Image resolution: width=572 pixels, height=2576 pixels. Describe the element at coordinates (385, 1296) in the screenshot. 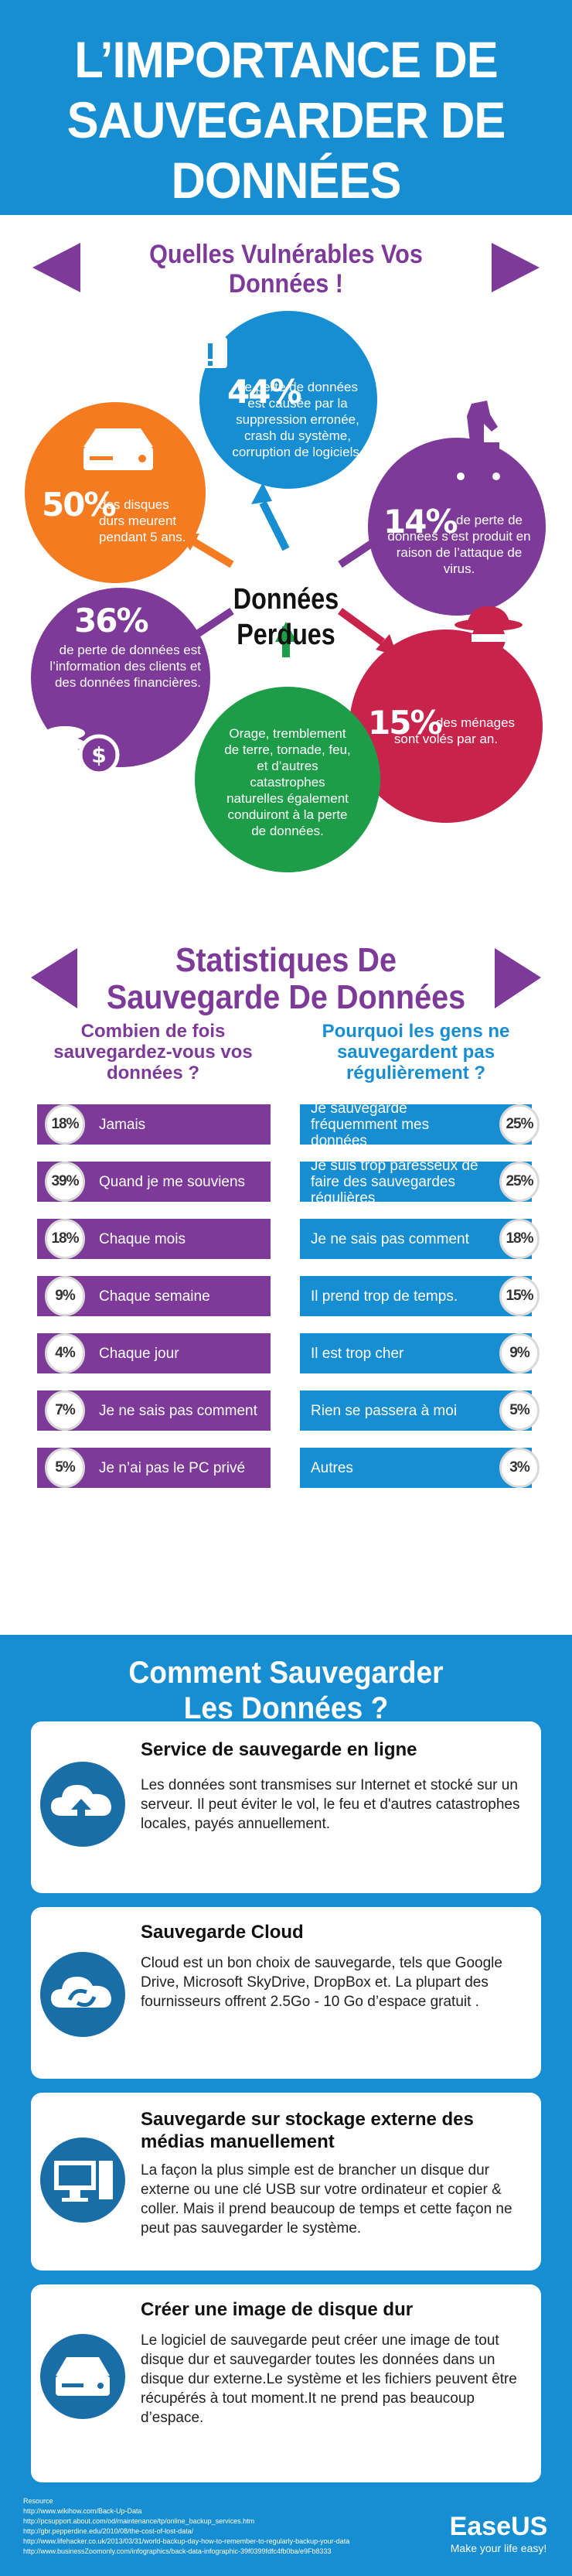

I see `right-stat-label: Il prend trop de temps.` at that location.